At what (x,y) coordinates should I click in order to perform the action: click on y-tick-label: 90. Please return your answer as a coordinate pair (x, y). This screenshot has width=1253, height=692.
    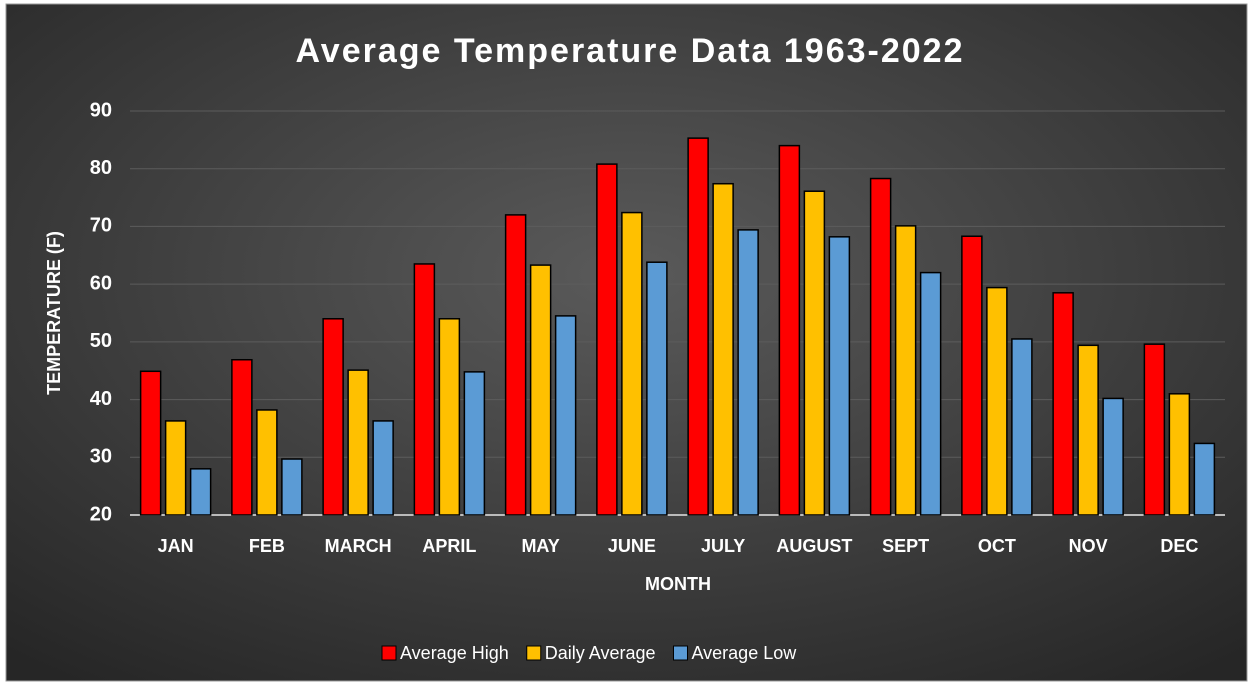
    Looking at the image, I should click on (101, 110).